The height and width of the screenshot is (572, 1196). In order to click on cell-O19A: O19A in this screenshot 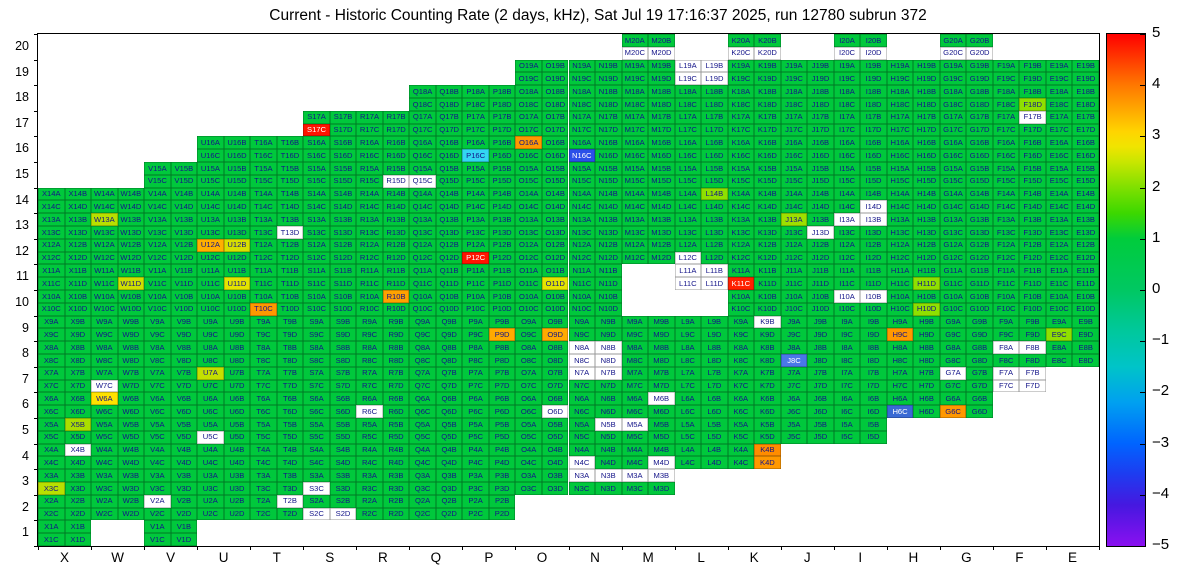, I will do `click(528, 66)`.